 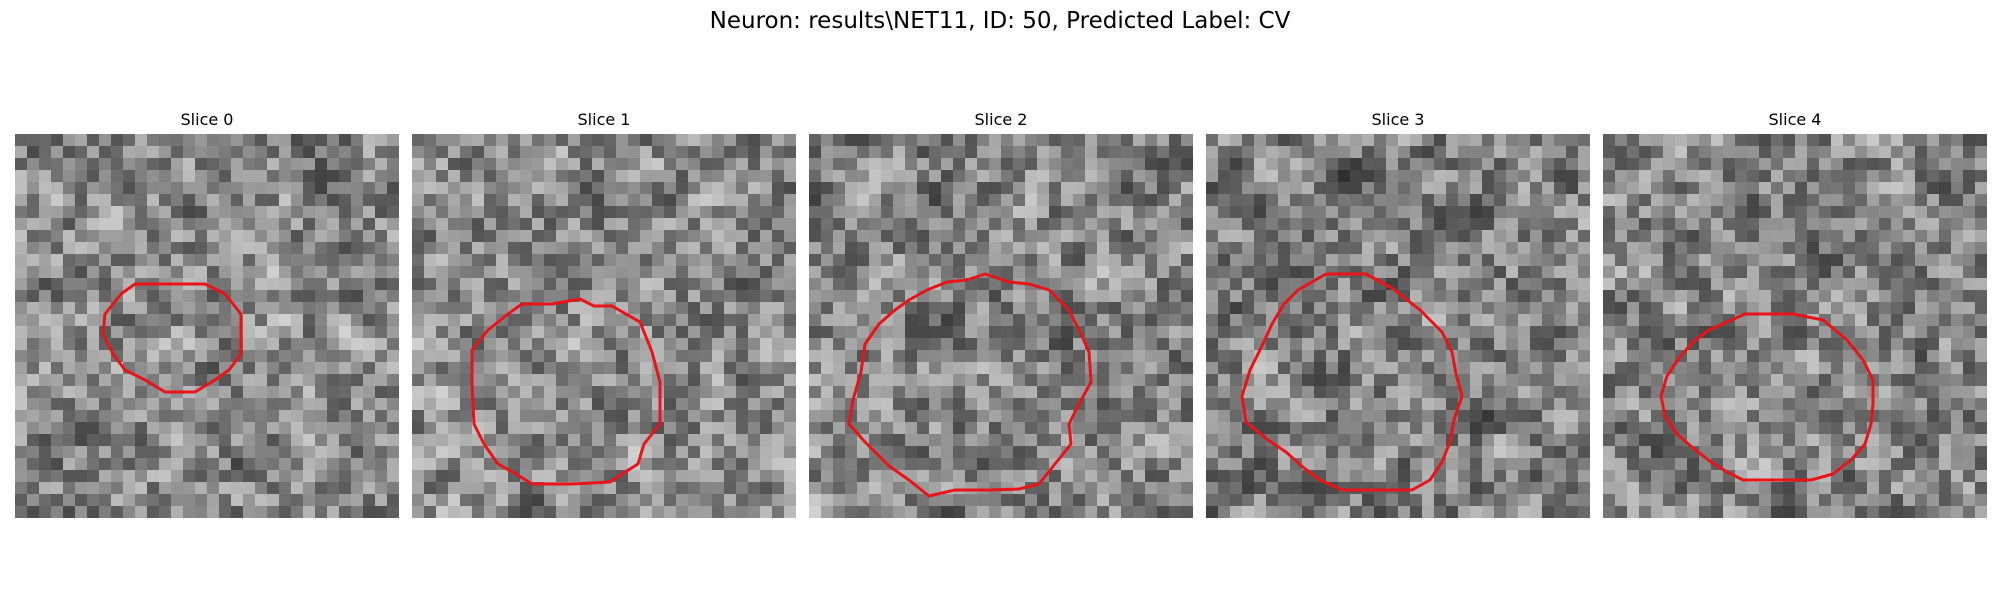 What do you see at coordinates (1795, 119) in the screenshot?
I see `panel-title-slice-4: Slice 4` at bounding box center [1795, 119].